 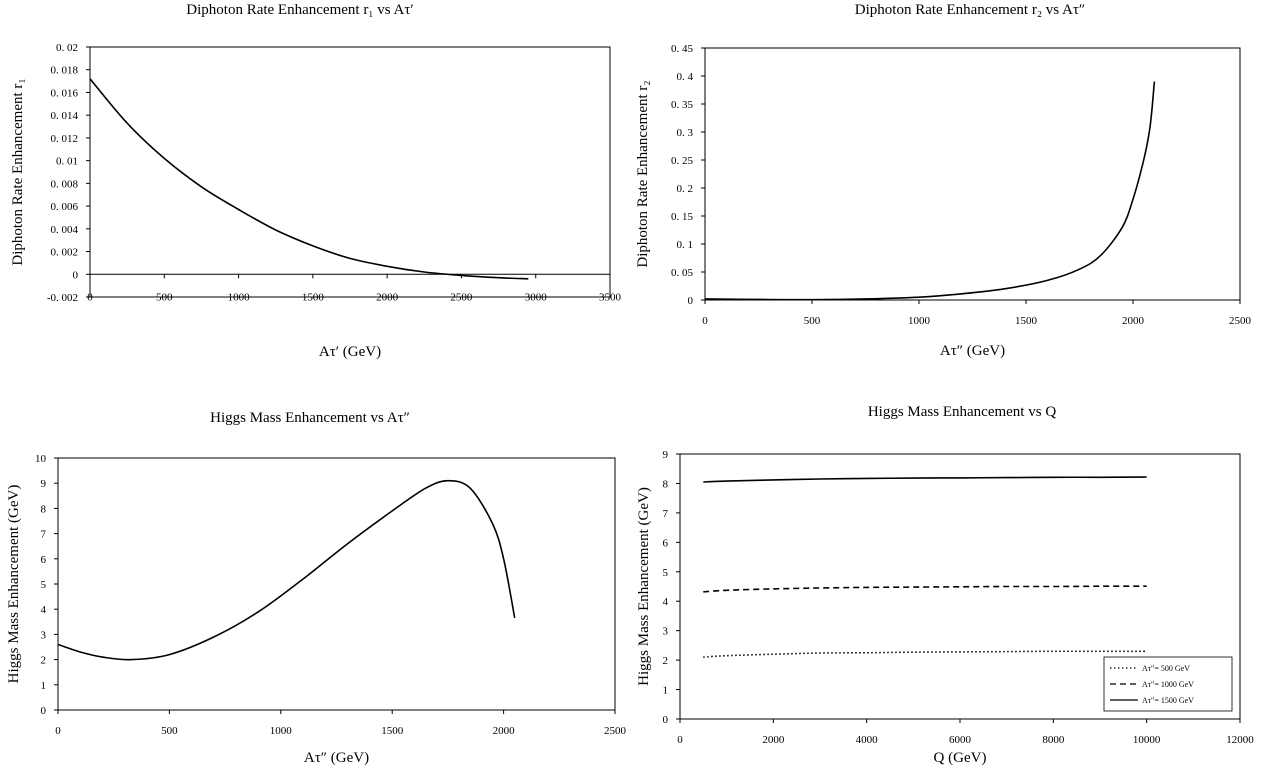 What do you see at coordinates (1168, 700) in the screenshot?
I see `legend-label: Aτ″= 1500 GeV` at bounding box center [1168, 700].